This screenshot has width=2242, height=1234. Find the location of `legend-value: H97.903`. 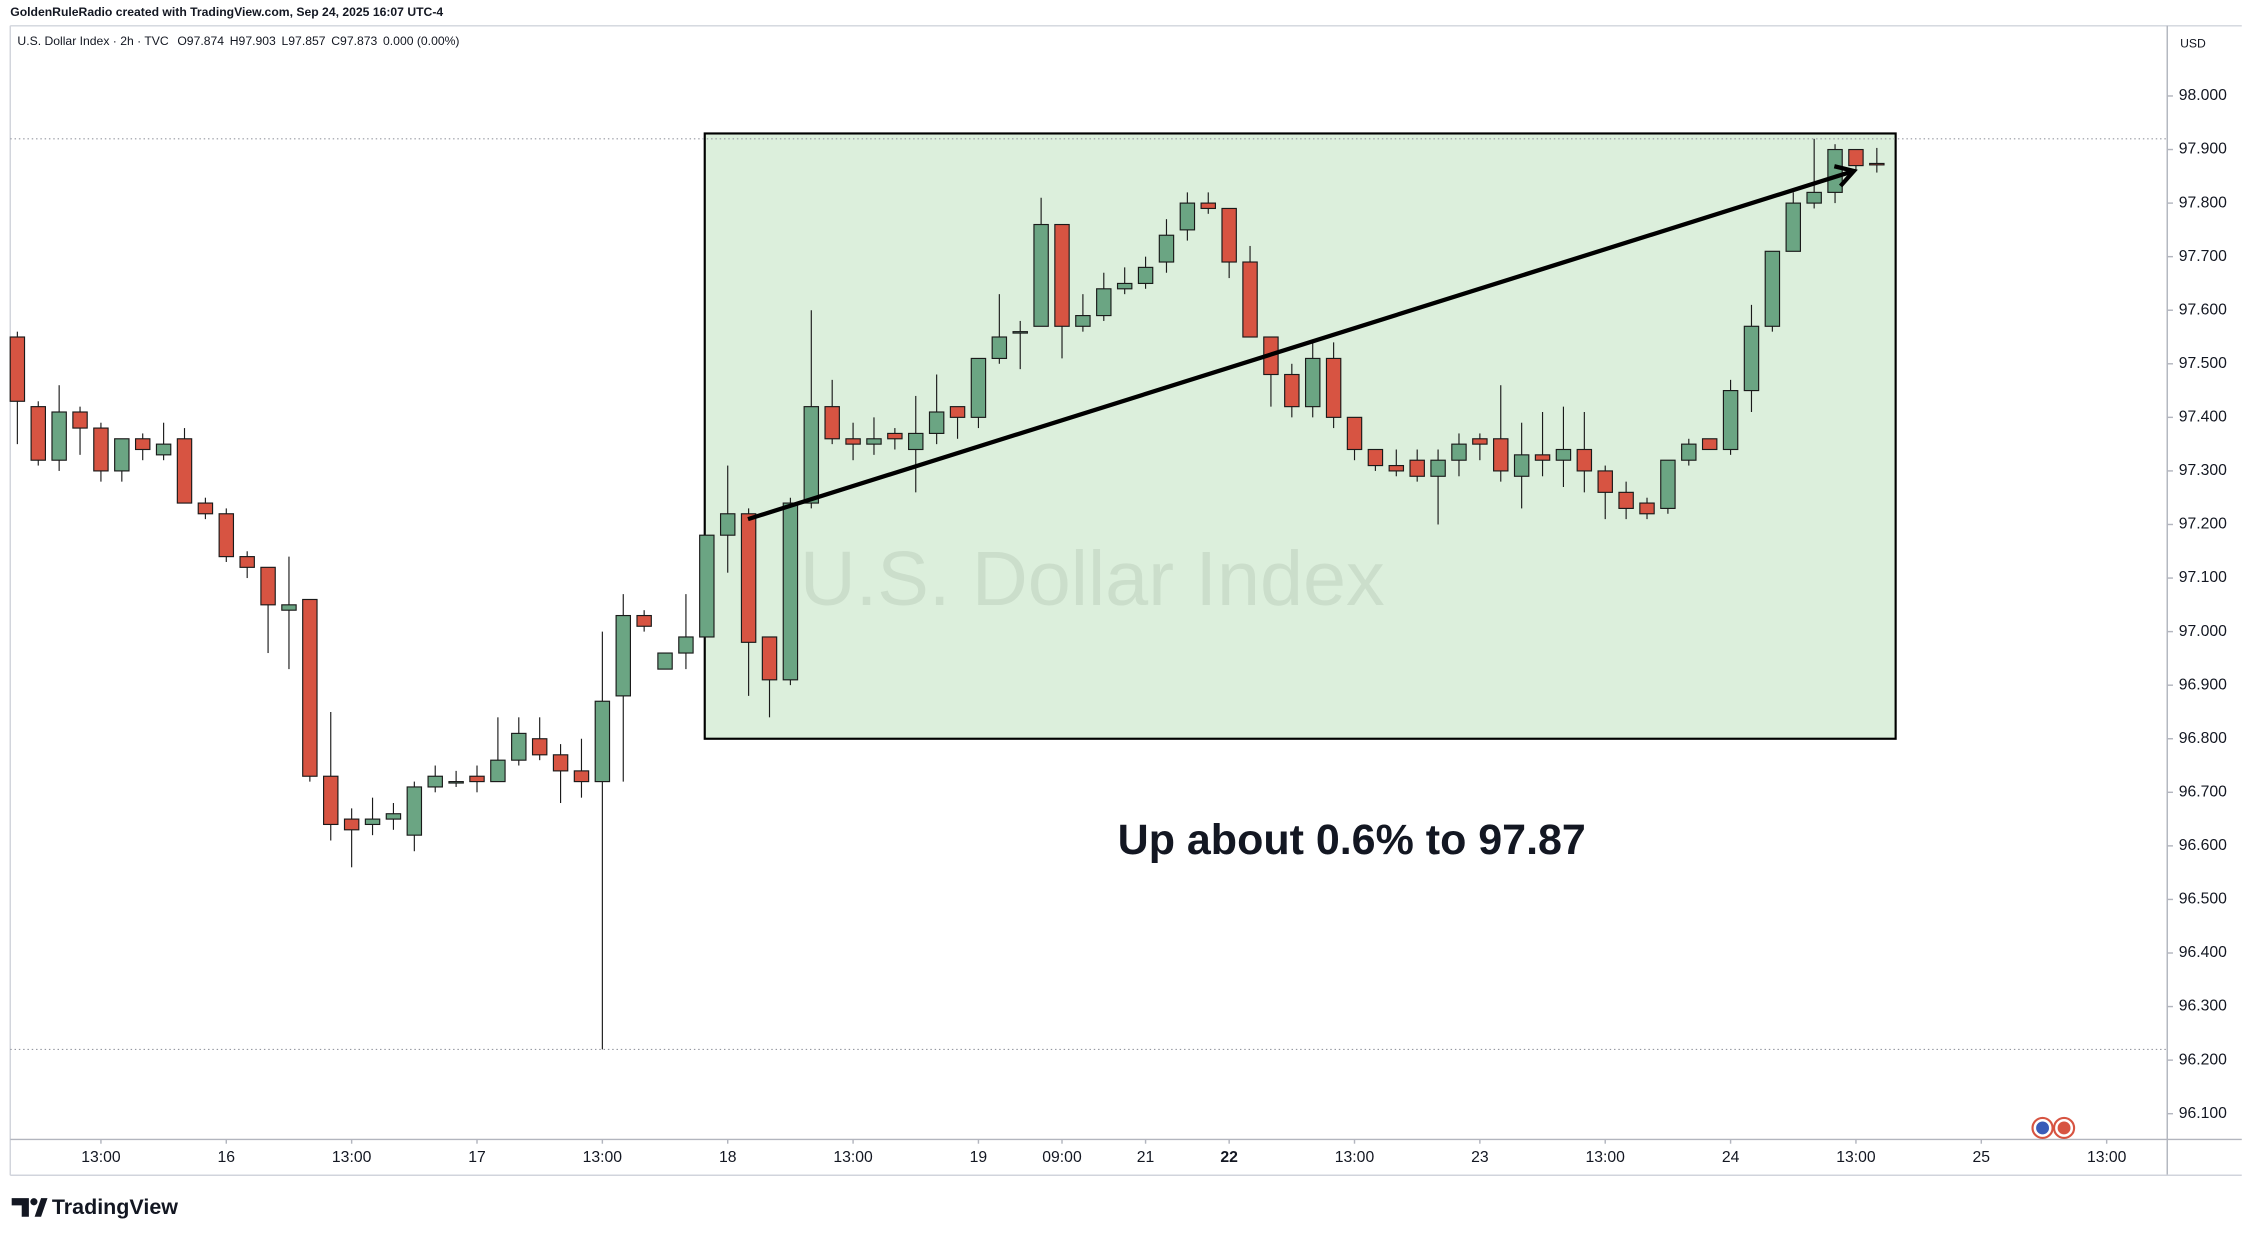

legend-value: H97.903 is located at coordinates (253, 41).